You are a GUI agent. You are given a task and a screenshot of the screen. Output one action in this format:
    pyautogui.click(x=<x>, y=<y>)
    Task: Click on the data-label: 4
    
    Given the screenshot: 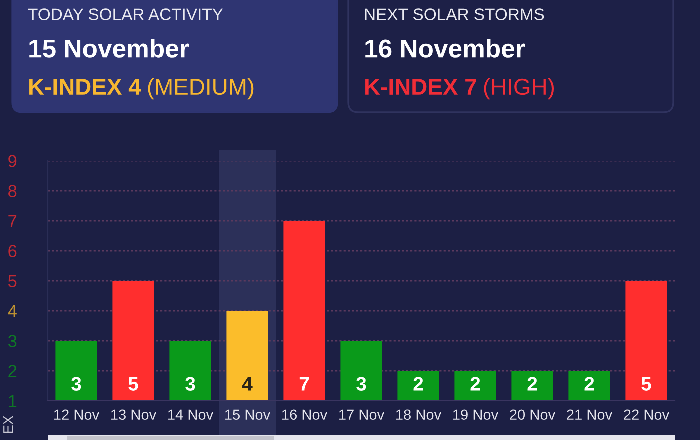 What is the action you would take?
    pyautogui.click(x=247, y=384)
    